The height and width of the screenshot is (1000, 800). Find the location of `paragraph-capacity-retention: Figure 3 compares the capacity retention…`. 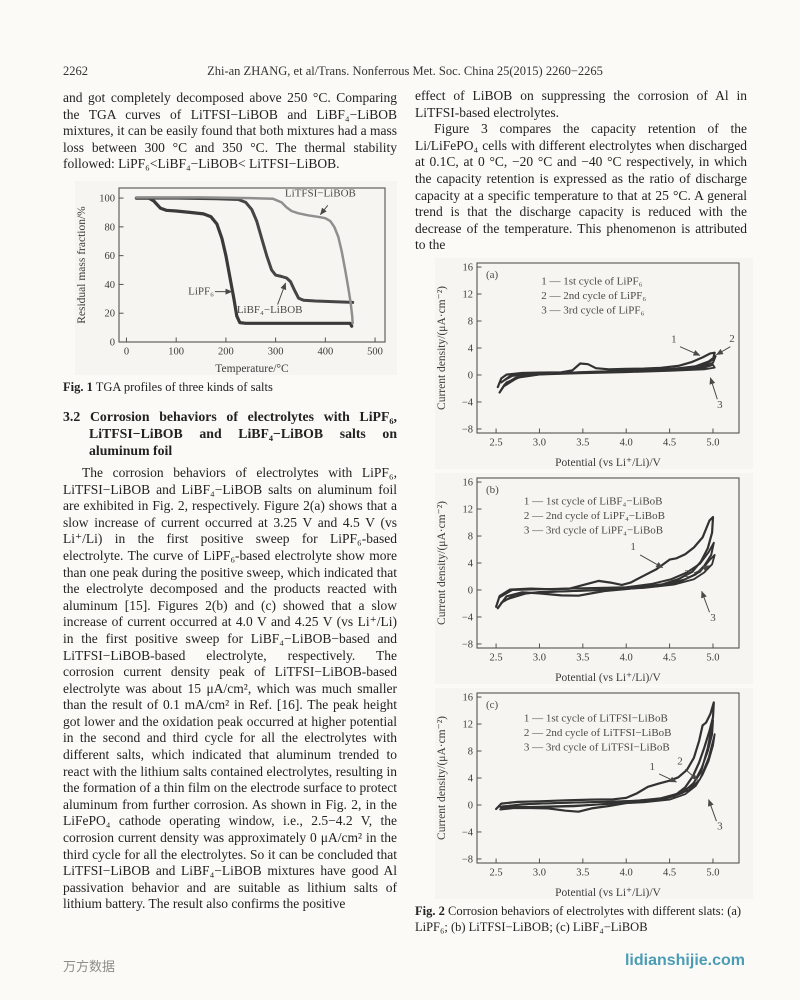

paragraph-capacity-retention: Figure 3 compares the capacity retention… is located at coordinates (581, 187).